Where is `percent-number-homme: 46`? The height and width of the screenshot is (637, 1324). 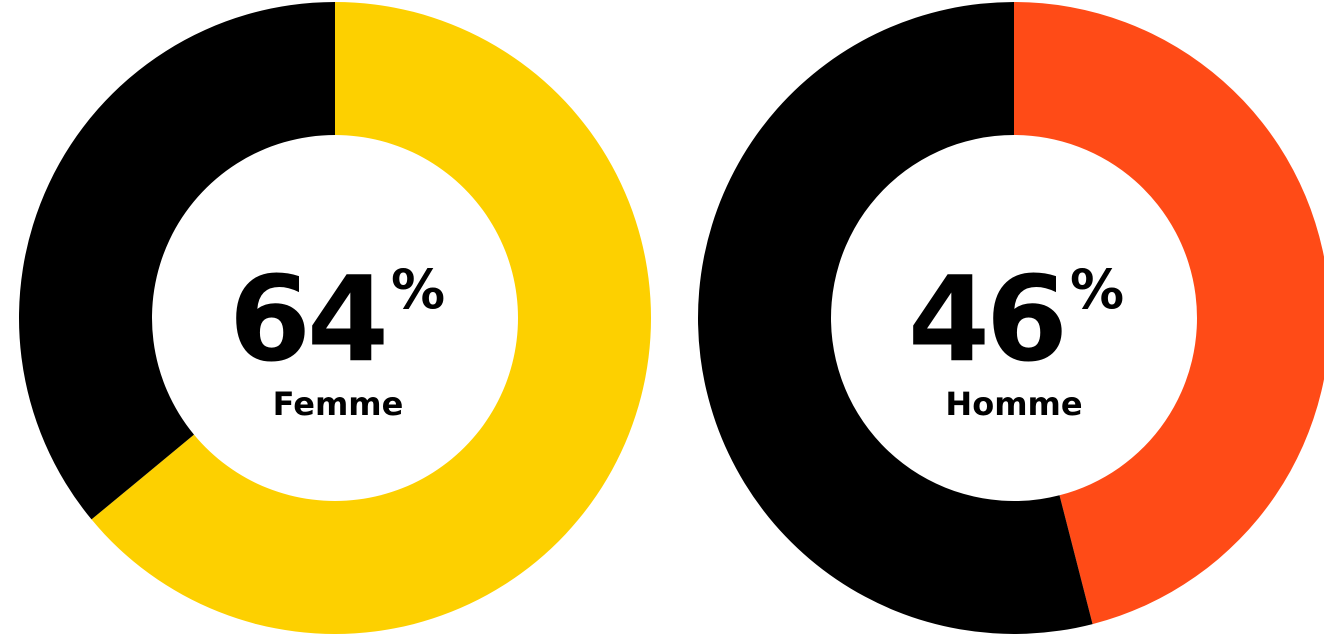 percent-number-homme: 46 is located at coordinates (986, 319).